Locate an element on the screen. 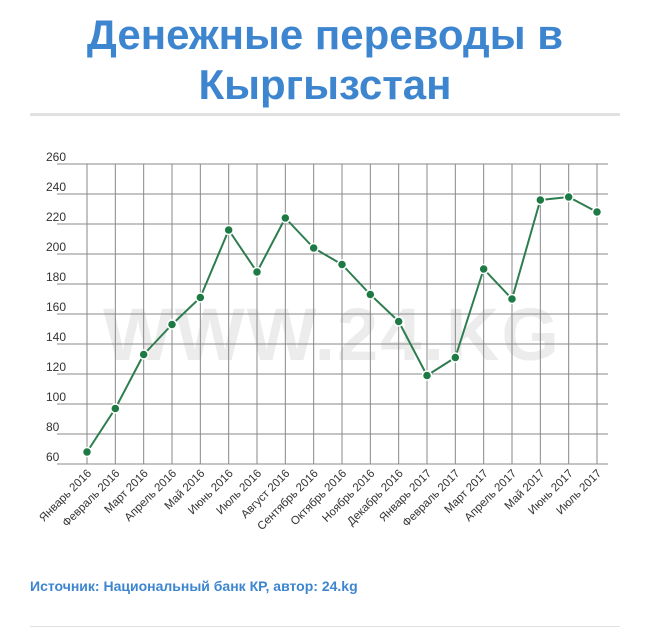  y-tick-label: 100 is located at coordinates (56, 397).